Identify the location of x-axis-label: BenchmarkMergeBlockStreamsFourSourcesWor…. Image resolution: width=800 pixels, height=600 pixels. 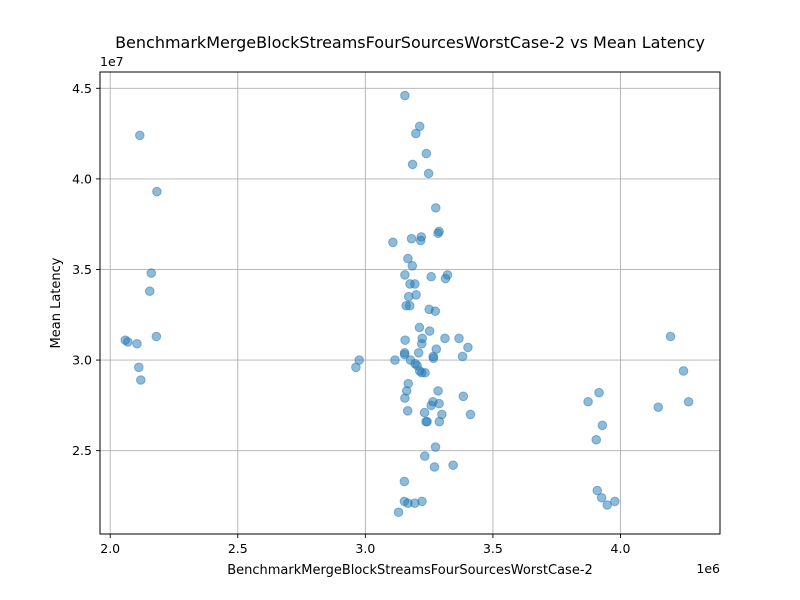
(410, 570).